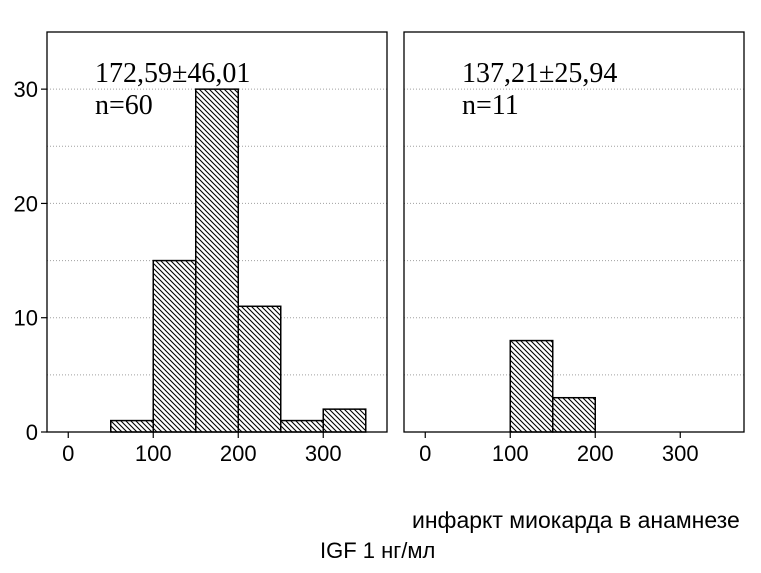 The image size is (761, 573). Describe the element at coordinates (124, 105) in the screenshot. I see `n-annotation: n=60` at that location.